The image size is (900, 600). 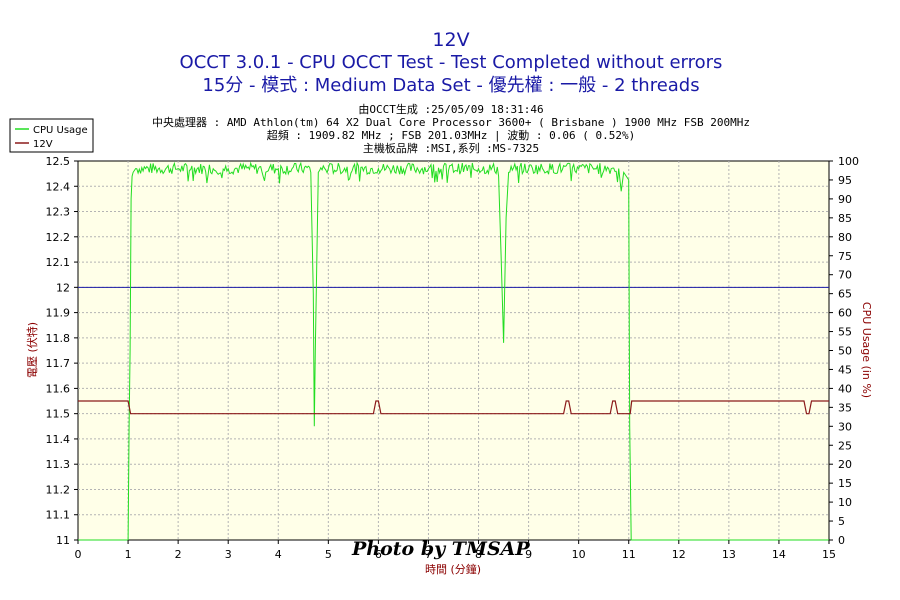 What do you see at coordinates (328, 554) in the screenshot?
I see `x-tick-label: 5` at bounding box center [328, 554].